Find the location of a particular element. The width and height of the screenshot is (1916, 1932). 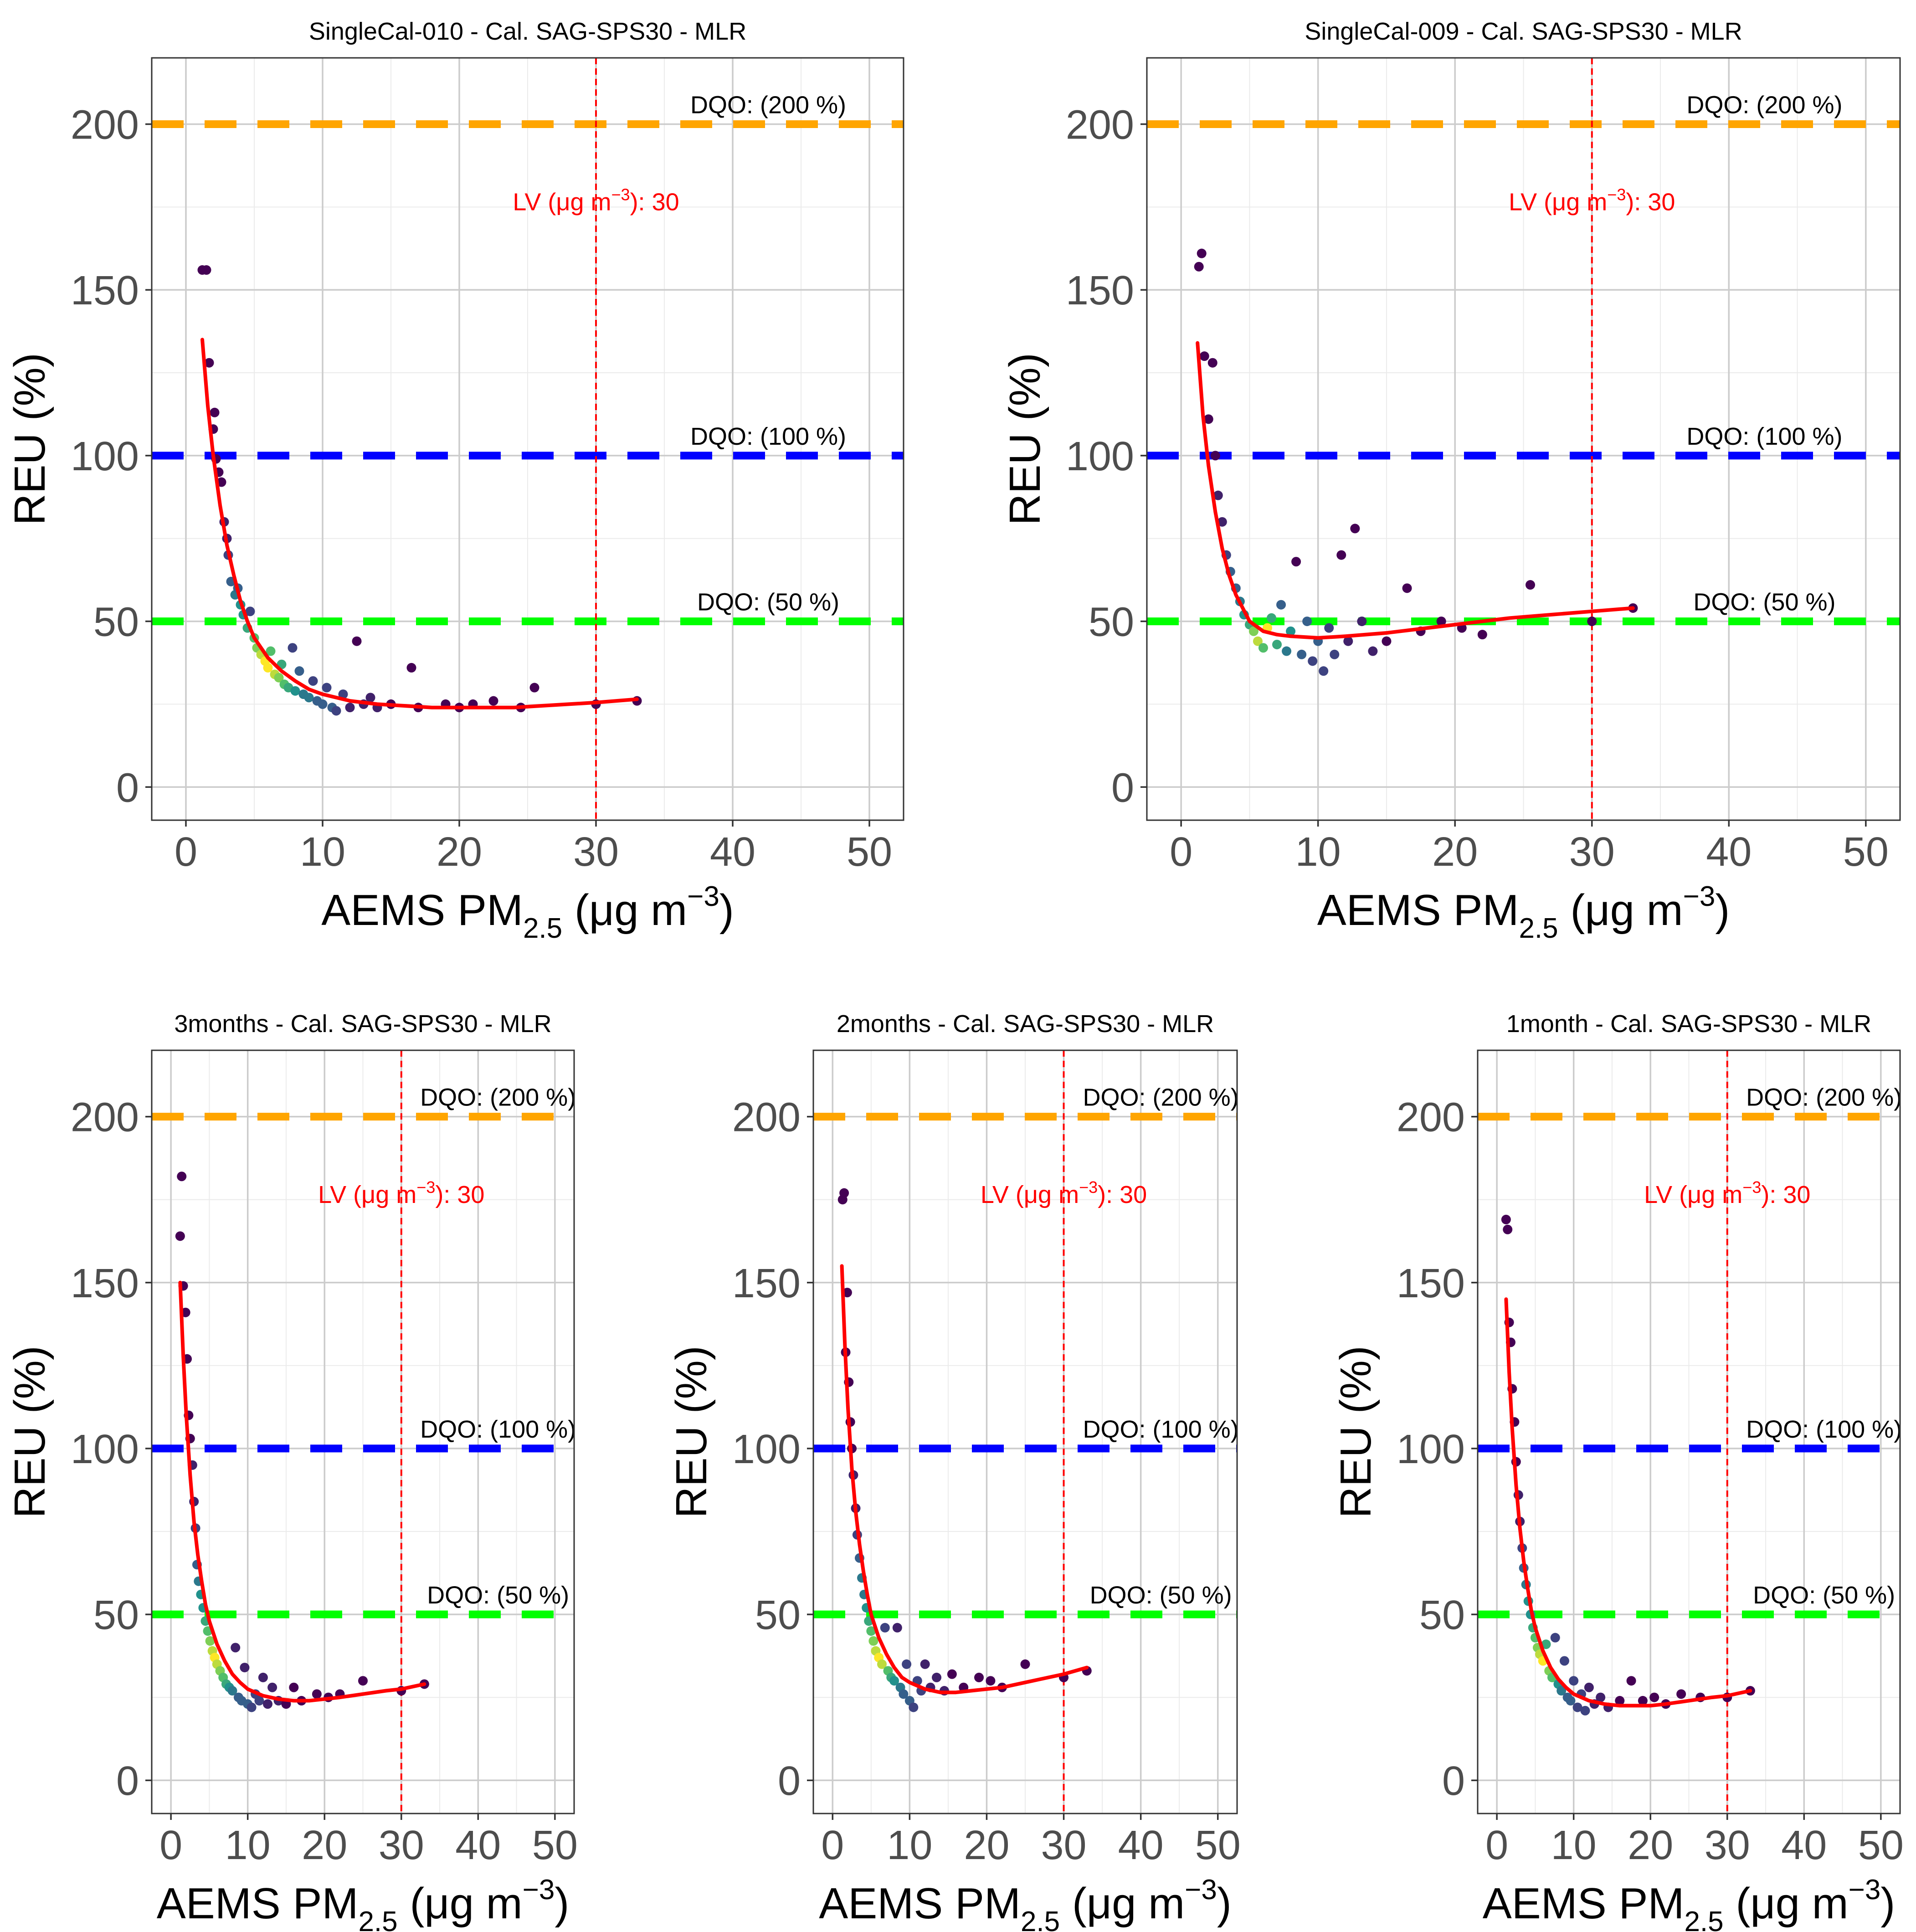

y-axis-title: REU (%) is located at coordinates (29, 1432).